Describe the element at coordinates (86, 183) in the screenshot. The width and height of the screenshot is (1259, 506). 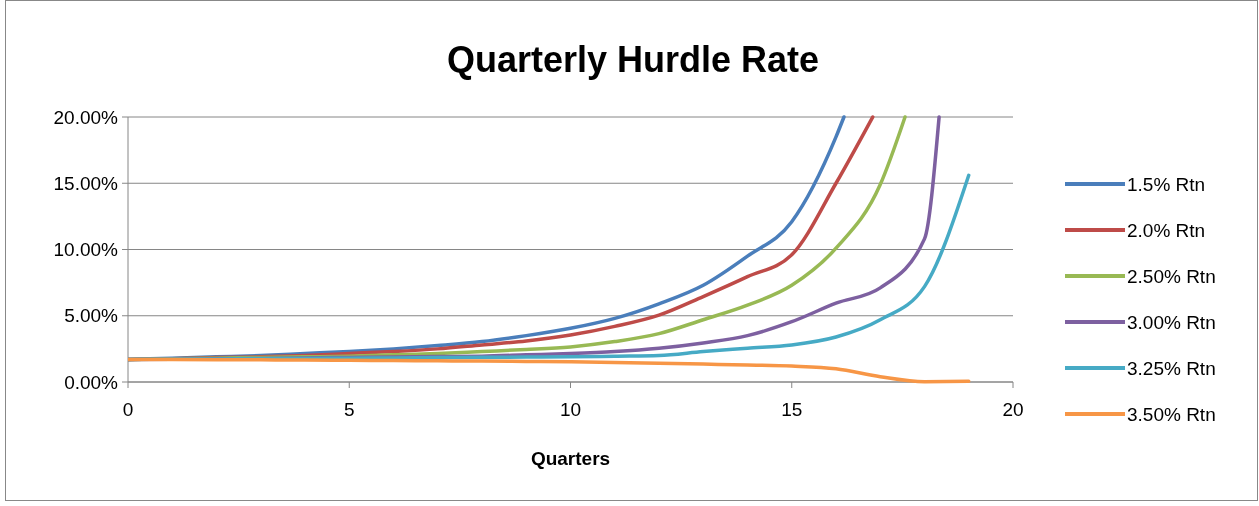
I see `y-tick-label: 15.00%` at that location.